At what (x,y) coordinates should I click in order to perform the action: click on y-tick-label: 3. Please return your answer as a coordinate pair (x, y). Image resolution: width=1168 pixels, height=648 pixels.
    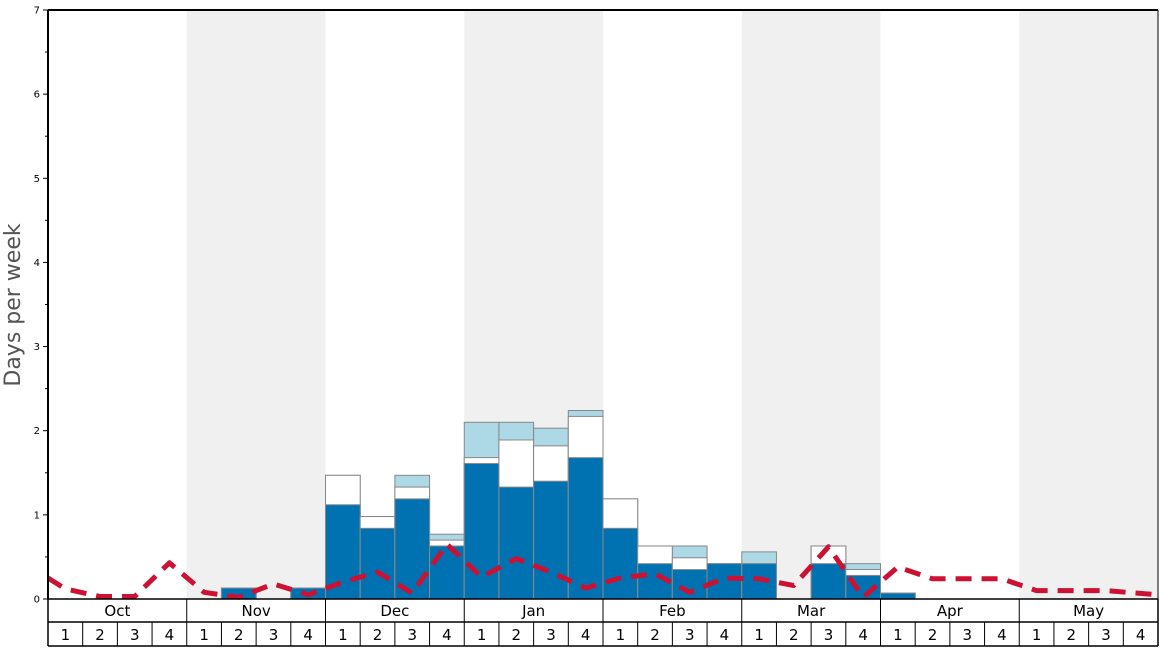
    Looking at the image, I should click on (37, 347).